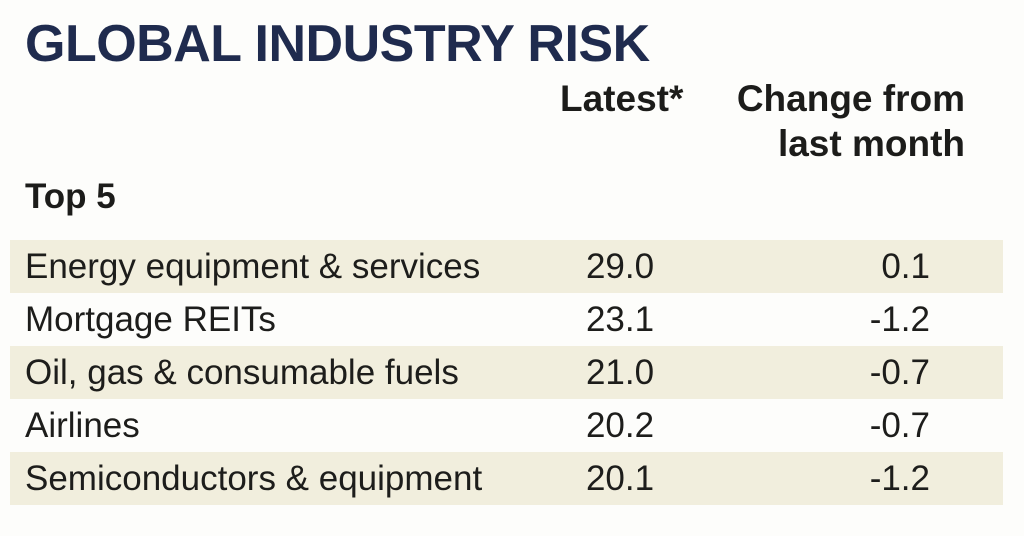 Image resolution: width=1024 pixels, height=536 pixels. What do you see at coordinates (242, 372) in the screenshot?
I see `industry-name-cell: Oil, gas & consumable fuels` at bounding box center [242, 372].